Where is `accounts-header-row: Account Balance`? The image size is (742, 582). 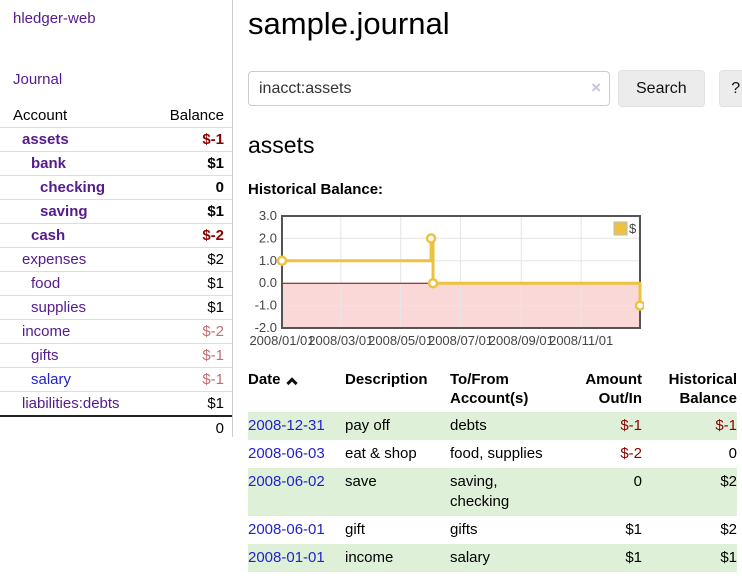
accounts-header-row: Account Balance is located at coordinates (116, 116).